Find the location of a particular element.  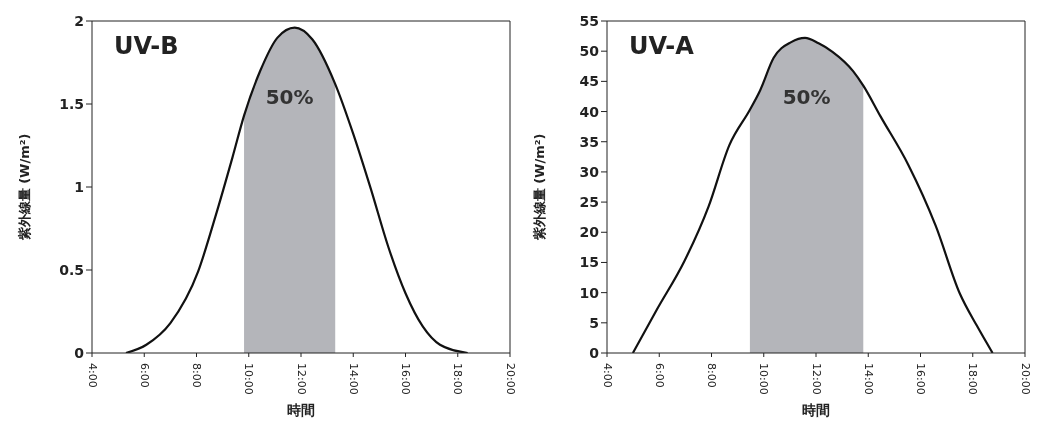

y-tick-label: 30 is located at coordinates (589, 171).